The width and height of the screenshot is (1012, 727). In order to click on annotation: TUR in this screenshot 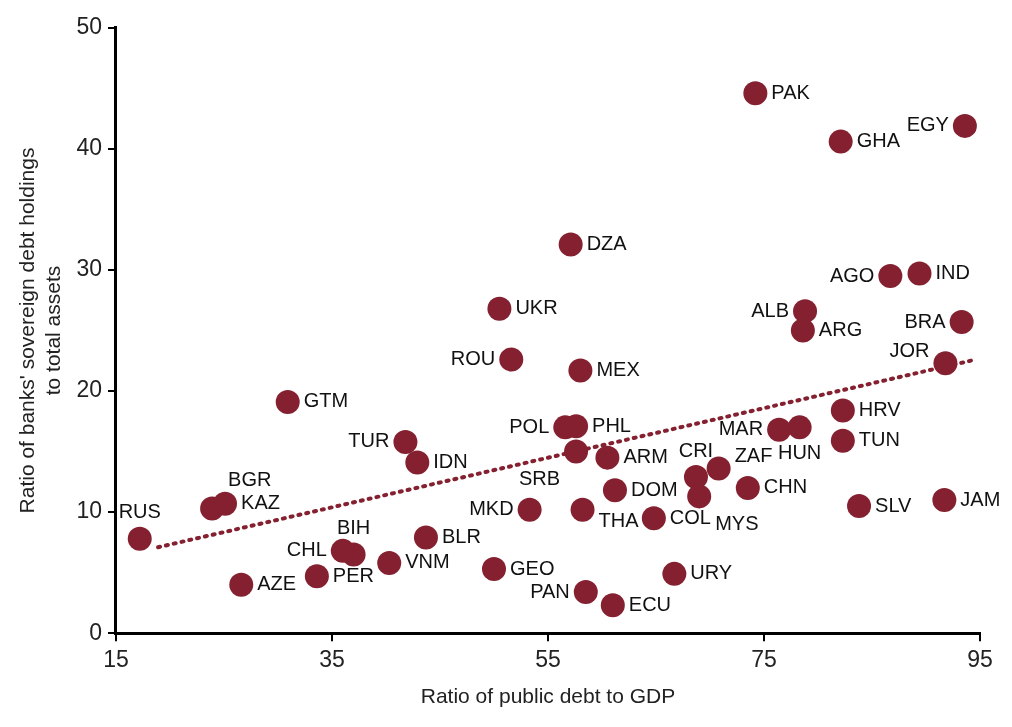, I will do `click(369, 440)`.